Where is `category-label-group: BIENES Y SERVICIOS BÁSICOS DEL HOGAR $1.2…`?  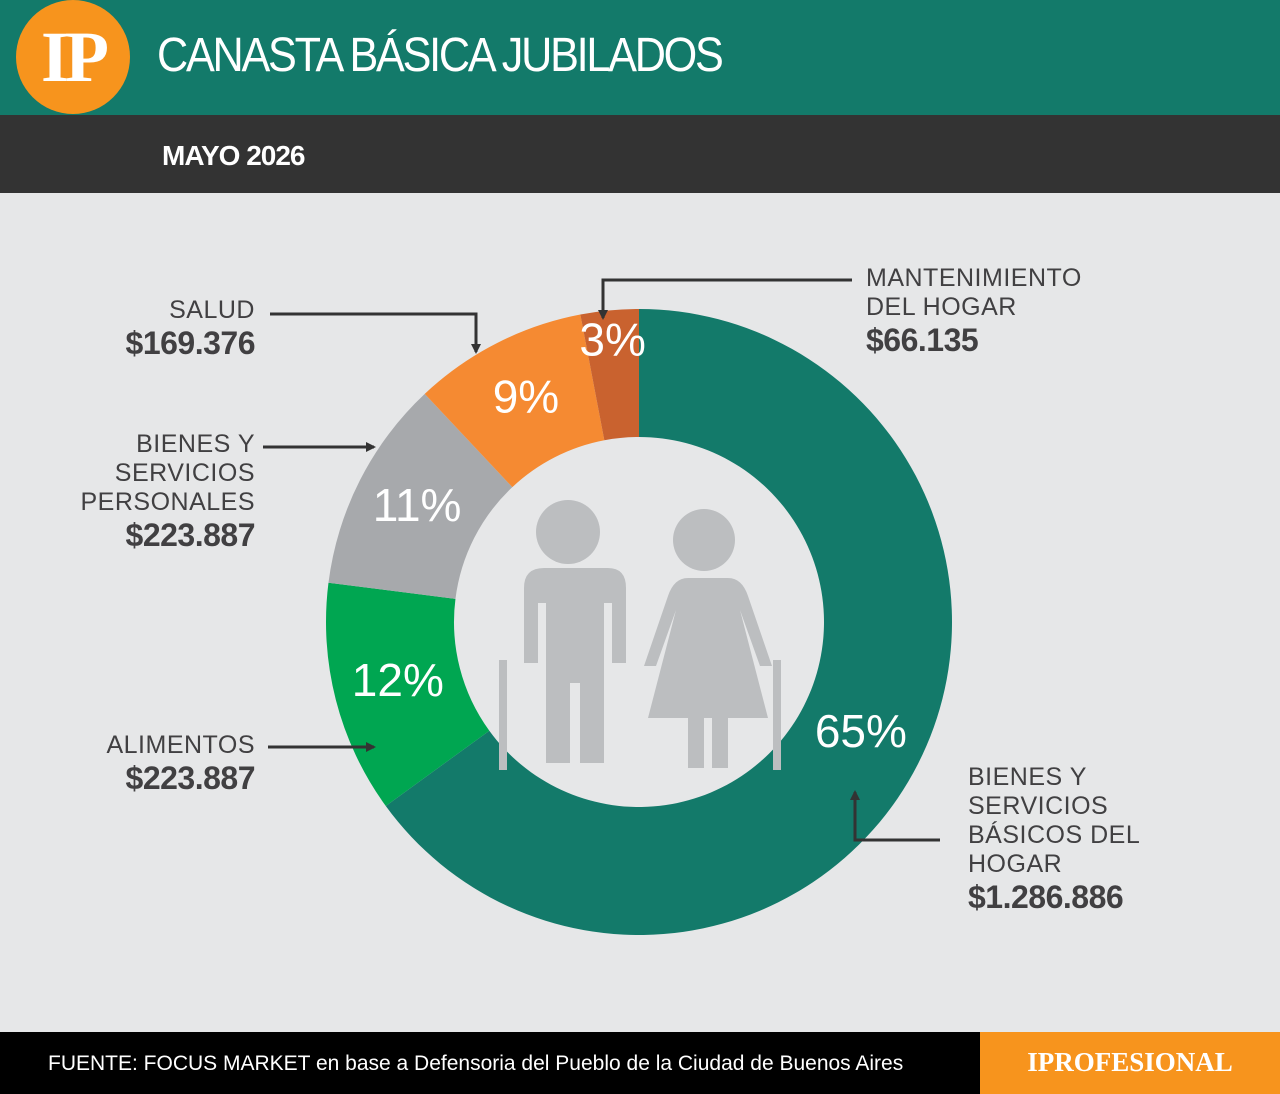
category-label-group: BIENES Y SERVICIOS BÁSICOS DEL HOGAR $1.2… is located at coordinates (1055, 839).